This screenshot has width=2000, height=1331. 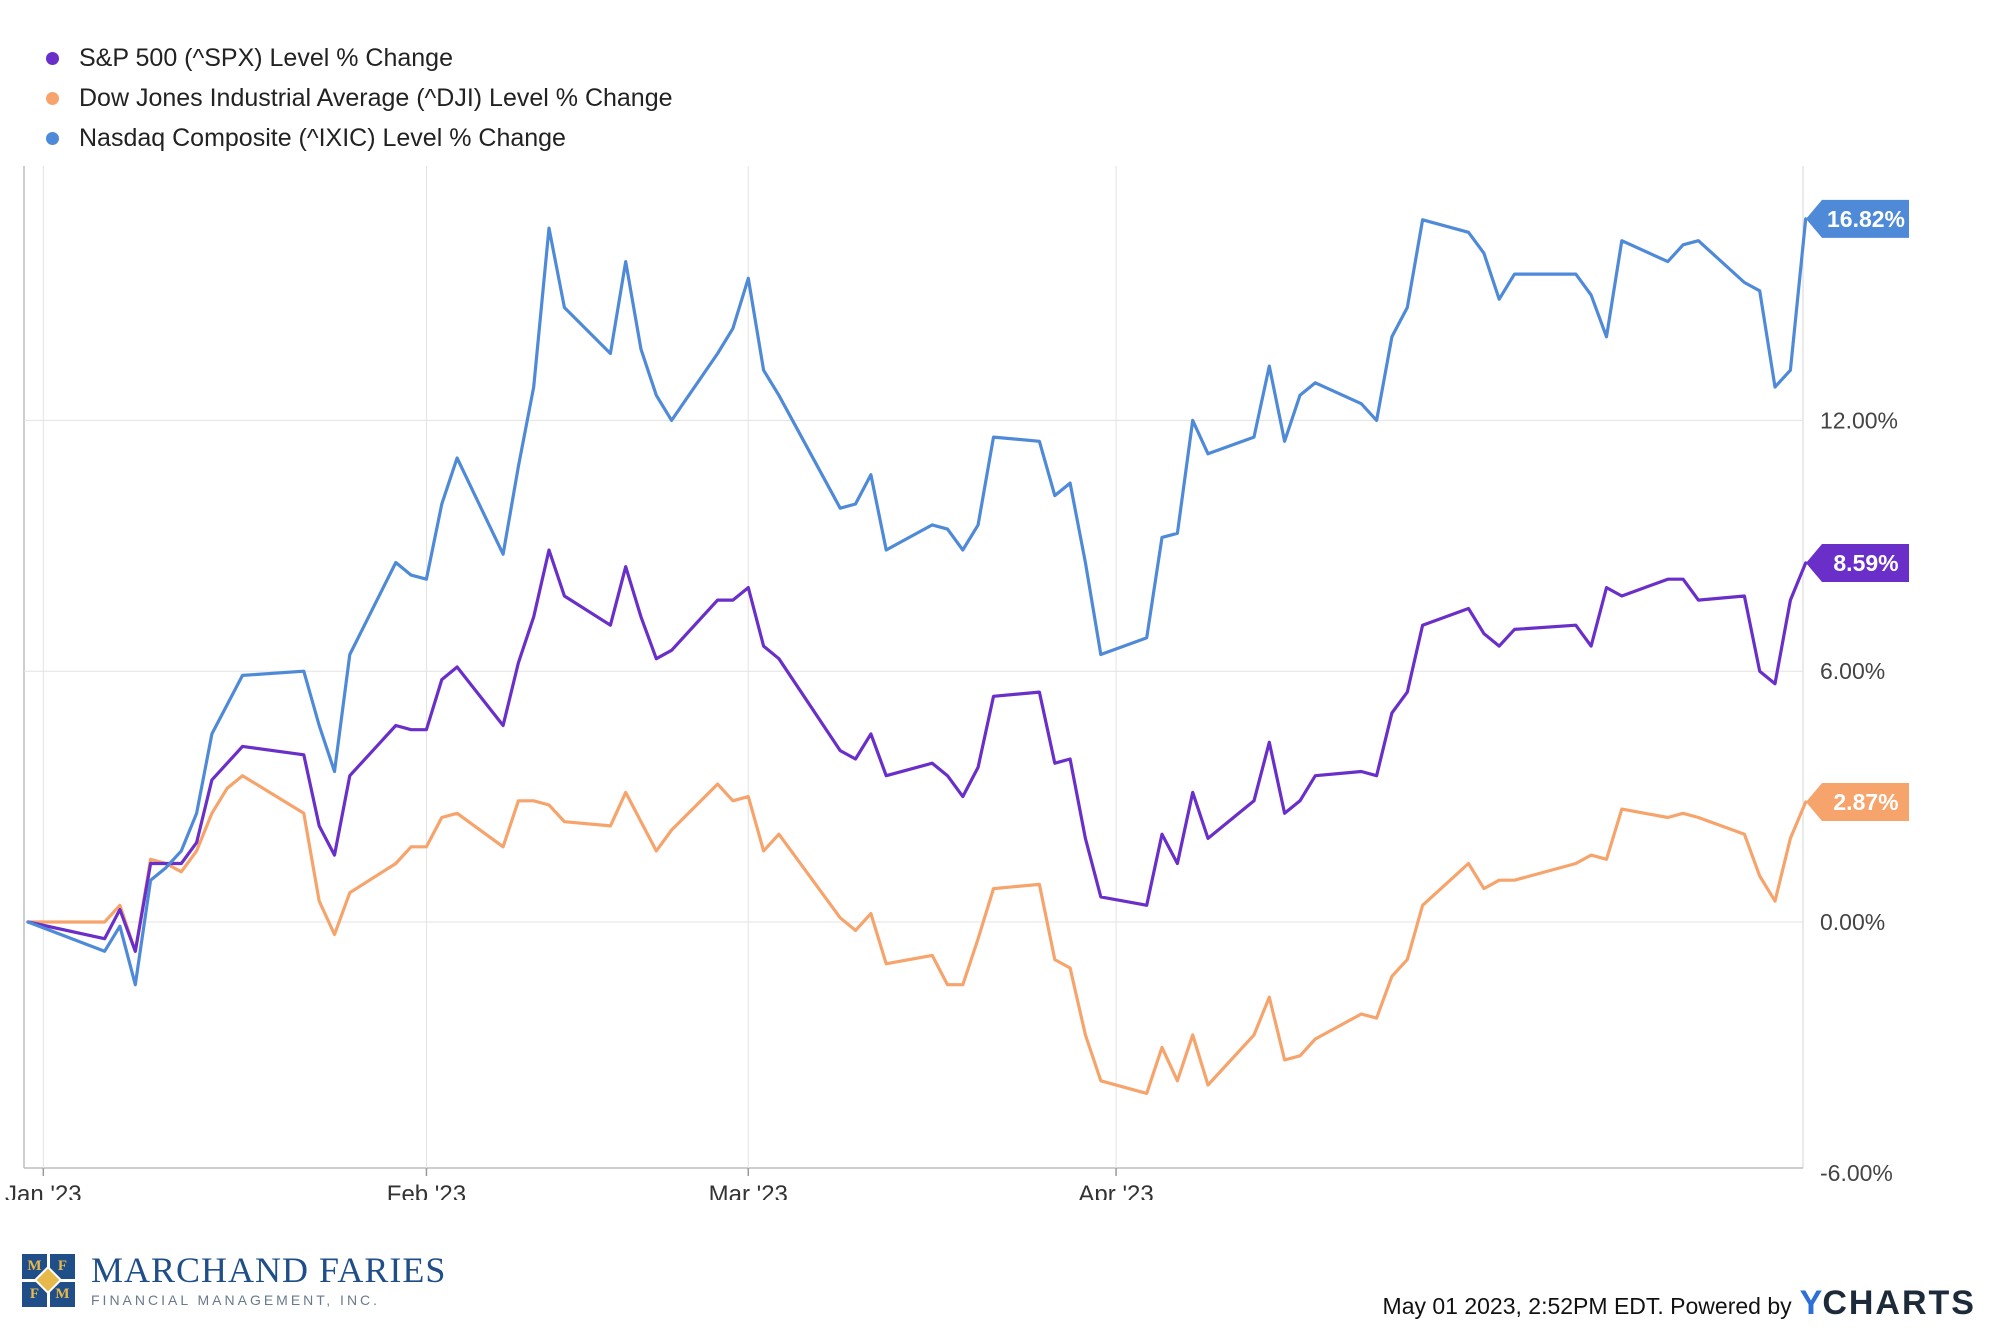 What do you see at coordinates (1865, 802) in the screenshot?
I see `end-value-label: 2.87%` at bounding box center [1865, 802].